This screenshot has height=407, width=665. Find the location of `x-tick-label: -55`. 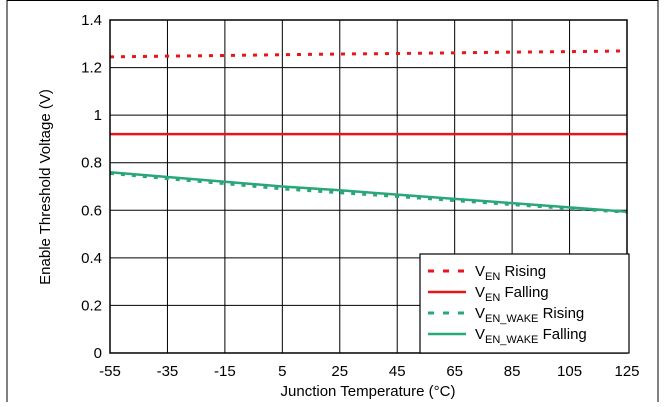

x-tick-label: -55 is located at coordinates (110, 371).